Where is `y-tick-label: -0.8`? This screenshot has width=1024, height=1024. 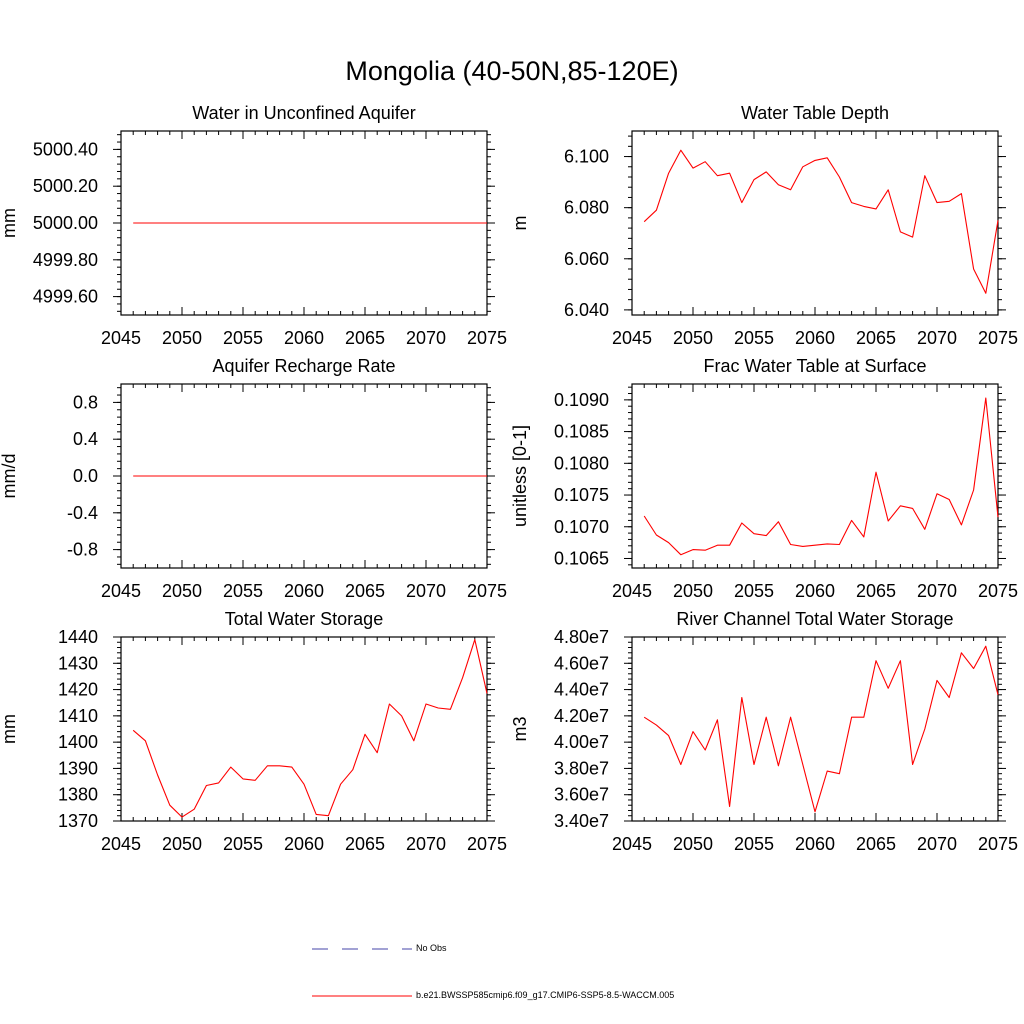 y-tick-label: -0.8 is located at coordinates (82, 550).